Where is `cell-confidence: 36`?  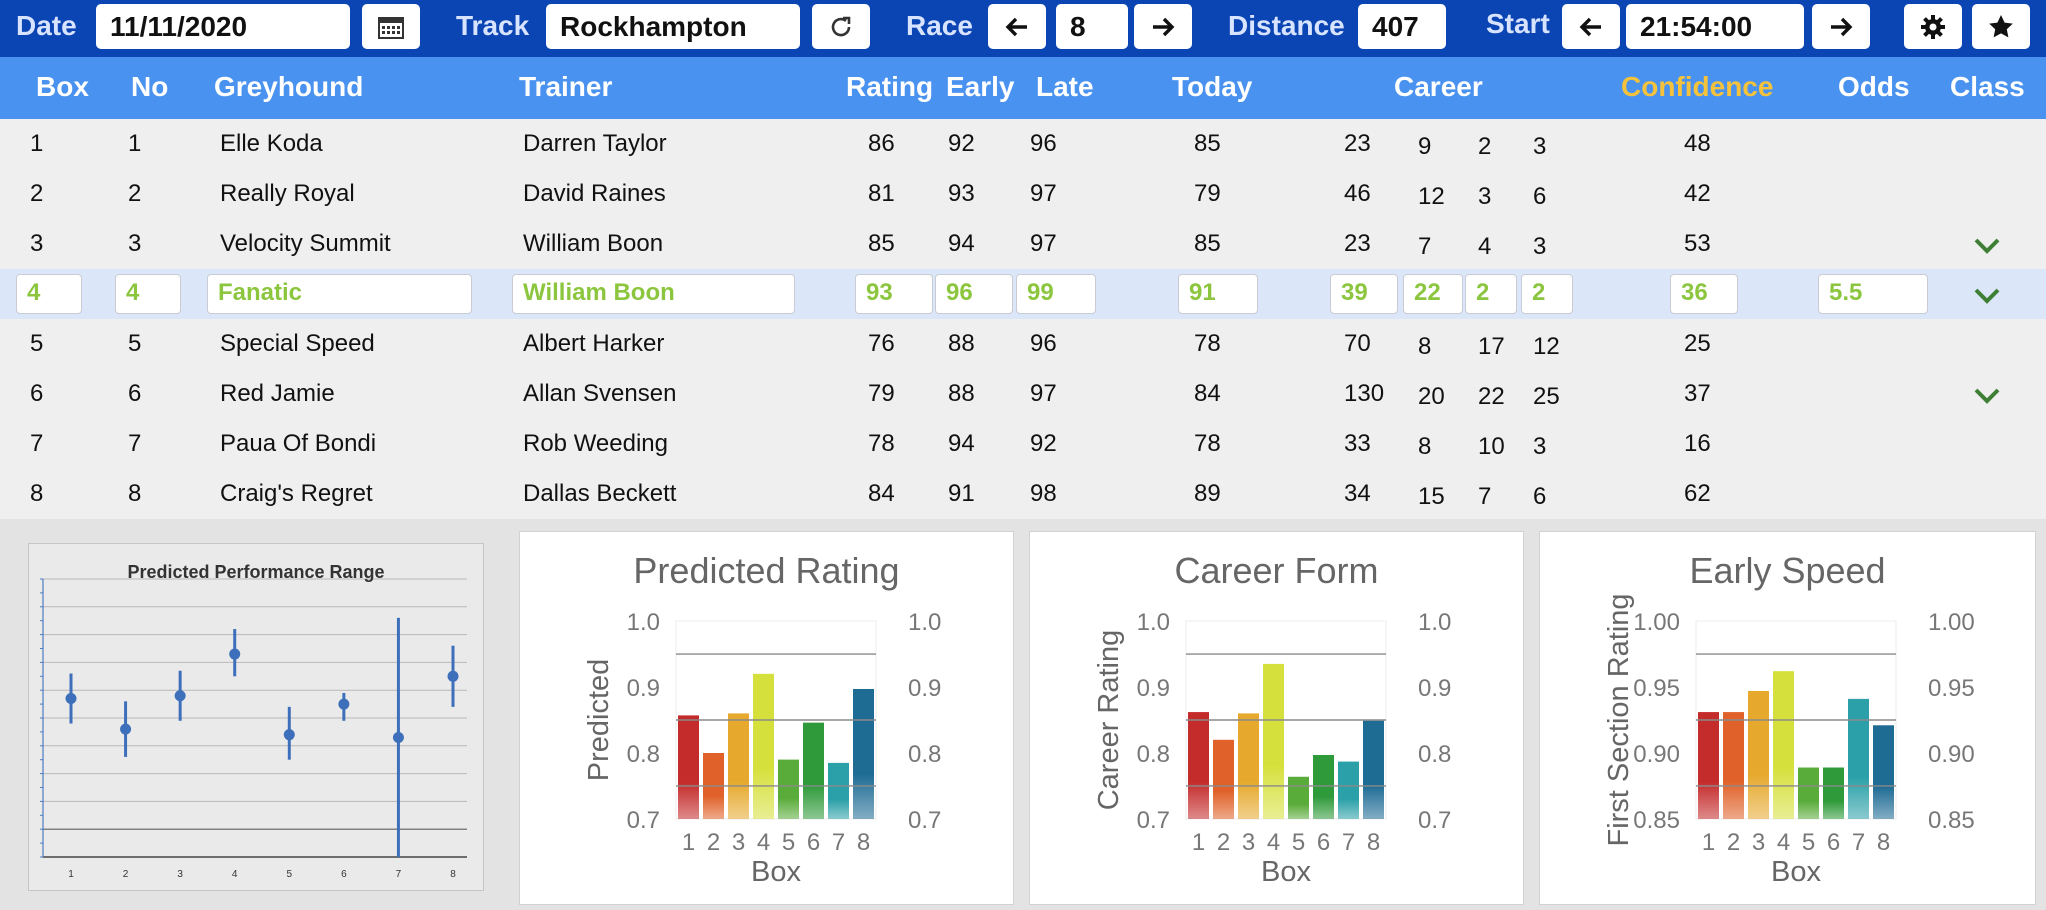
cell-confidence: 36 is located at coordinates (1704, 294).